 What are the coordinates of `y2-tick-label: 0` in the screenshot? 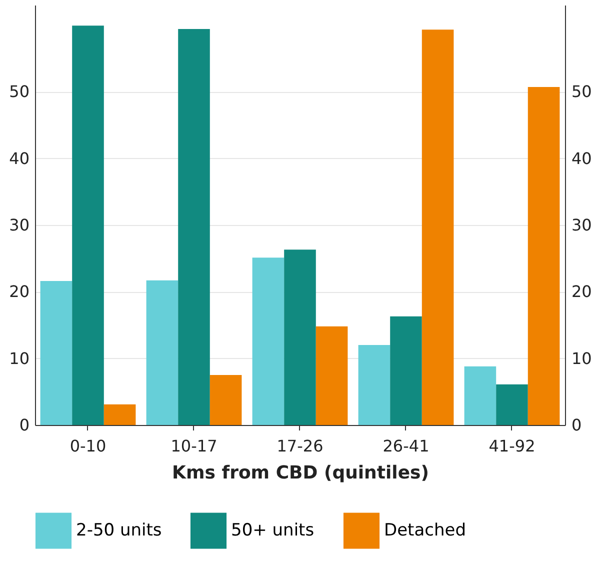 It's located at (577, 425).